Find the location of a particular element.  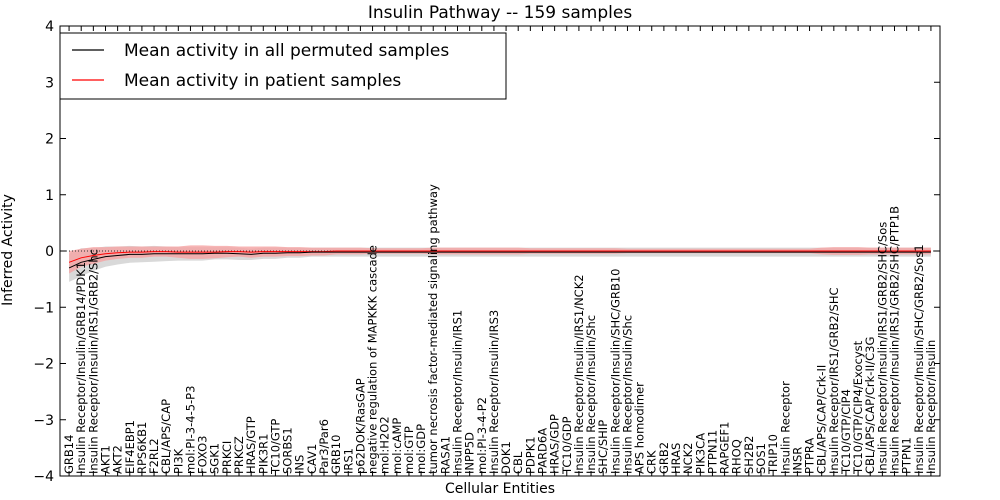

category-label: IRS1 is located at coordinates (348, 461).